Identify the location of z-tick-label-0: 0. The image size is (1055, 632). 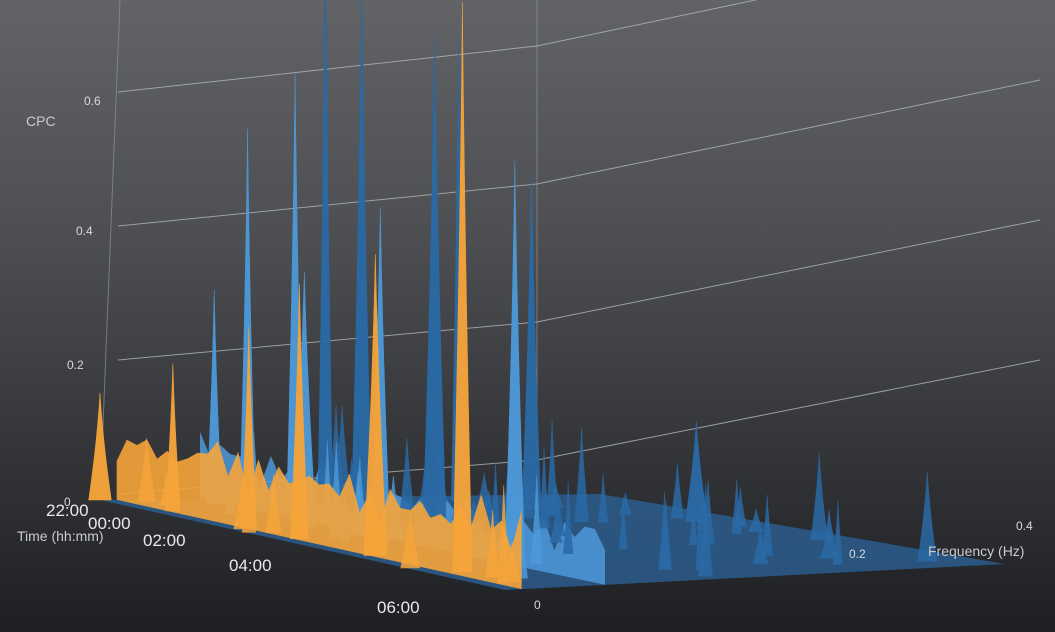
(67, 502).